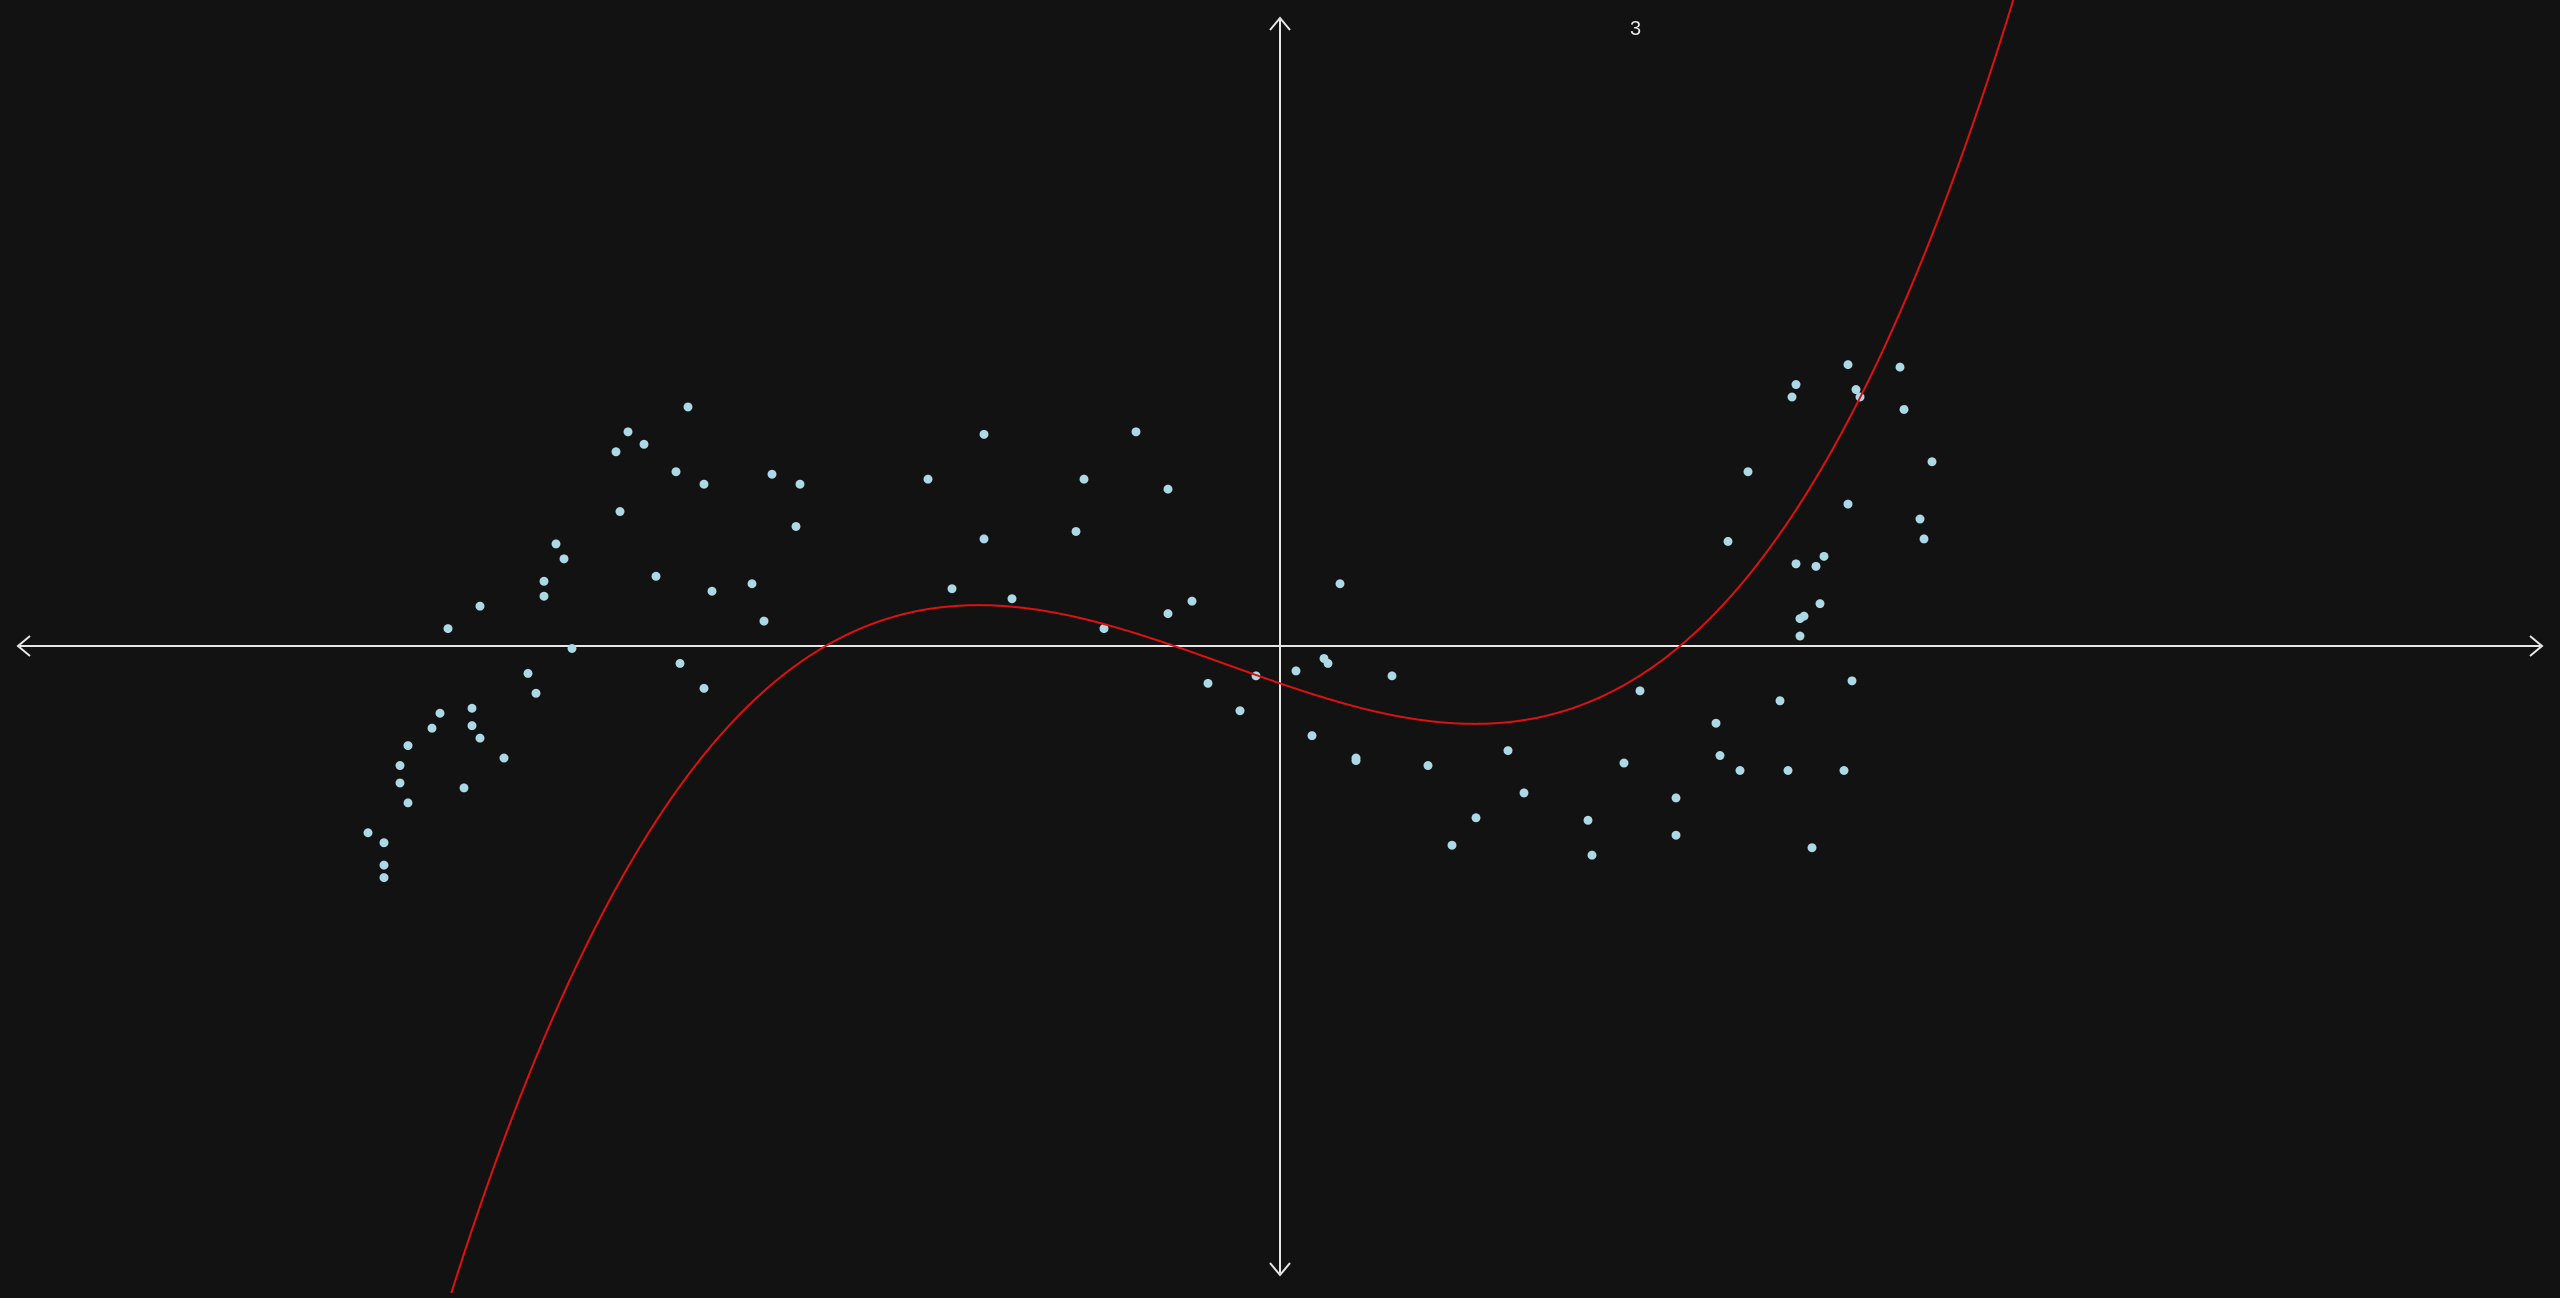 The image size is (2560, 1298). Describe the element at coordinates (23, 646) in the screenshot. I see `x-axis-left-arrow` at that location.